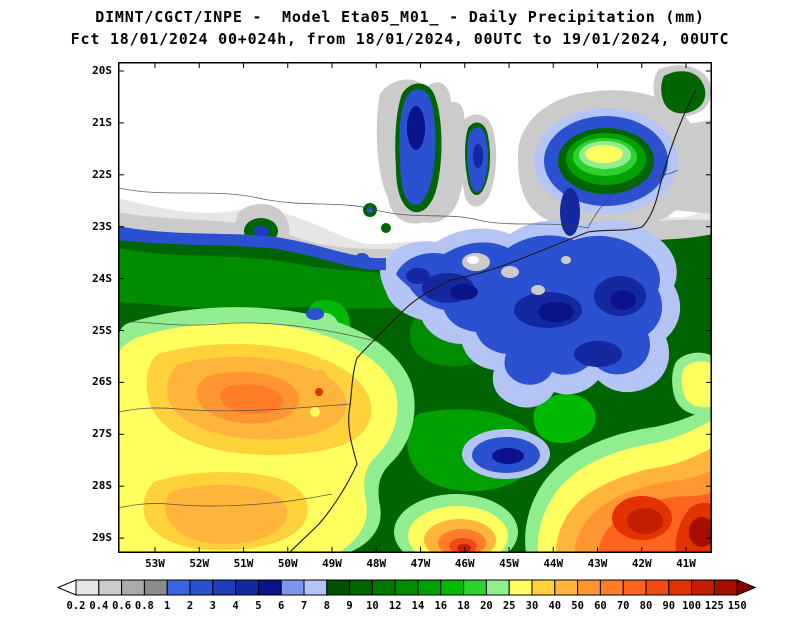 This screenshot has height=618, width=800. I want to click on legend-tick-label: 0.2, so click(76, 606).